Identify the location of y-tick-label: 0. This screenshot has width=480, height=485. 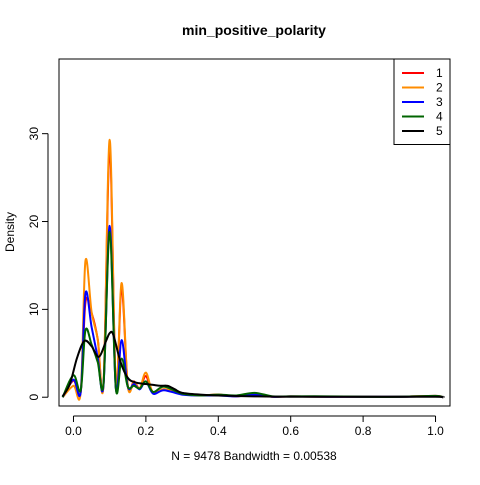
(34, 397).